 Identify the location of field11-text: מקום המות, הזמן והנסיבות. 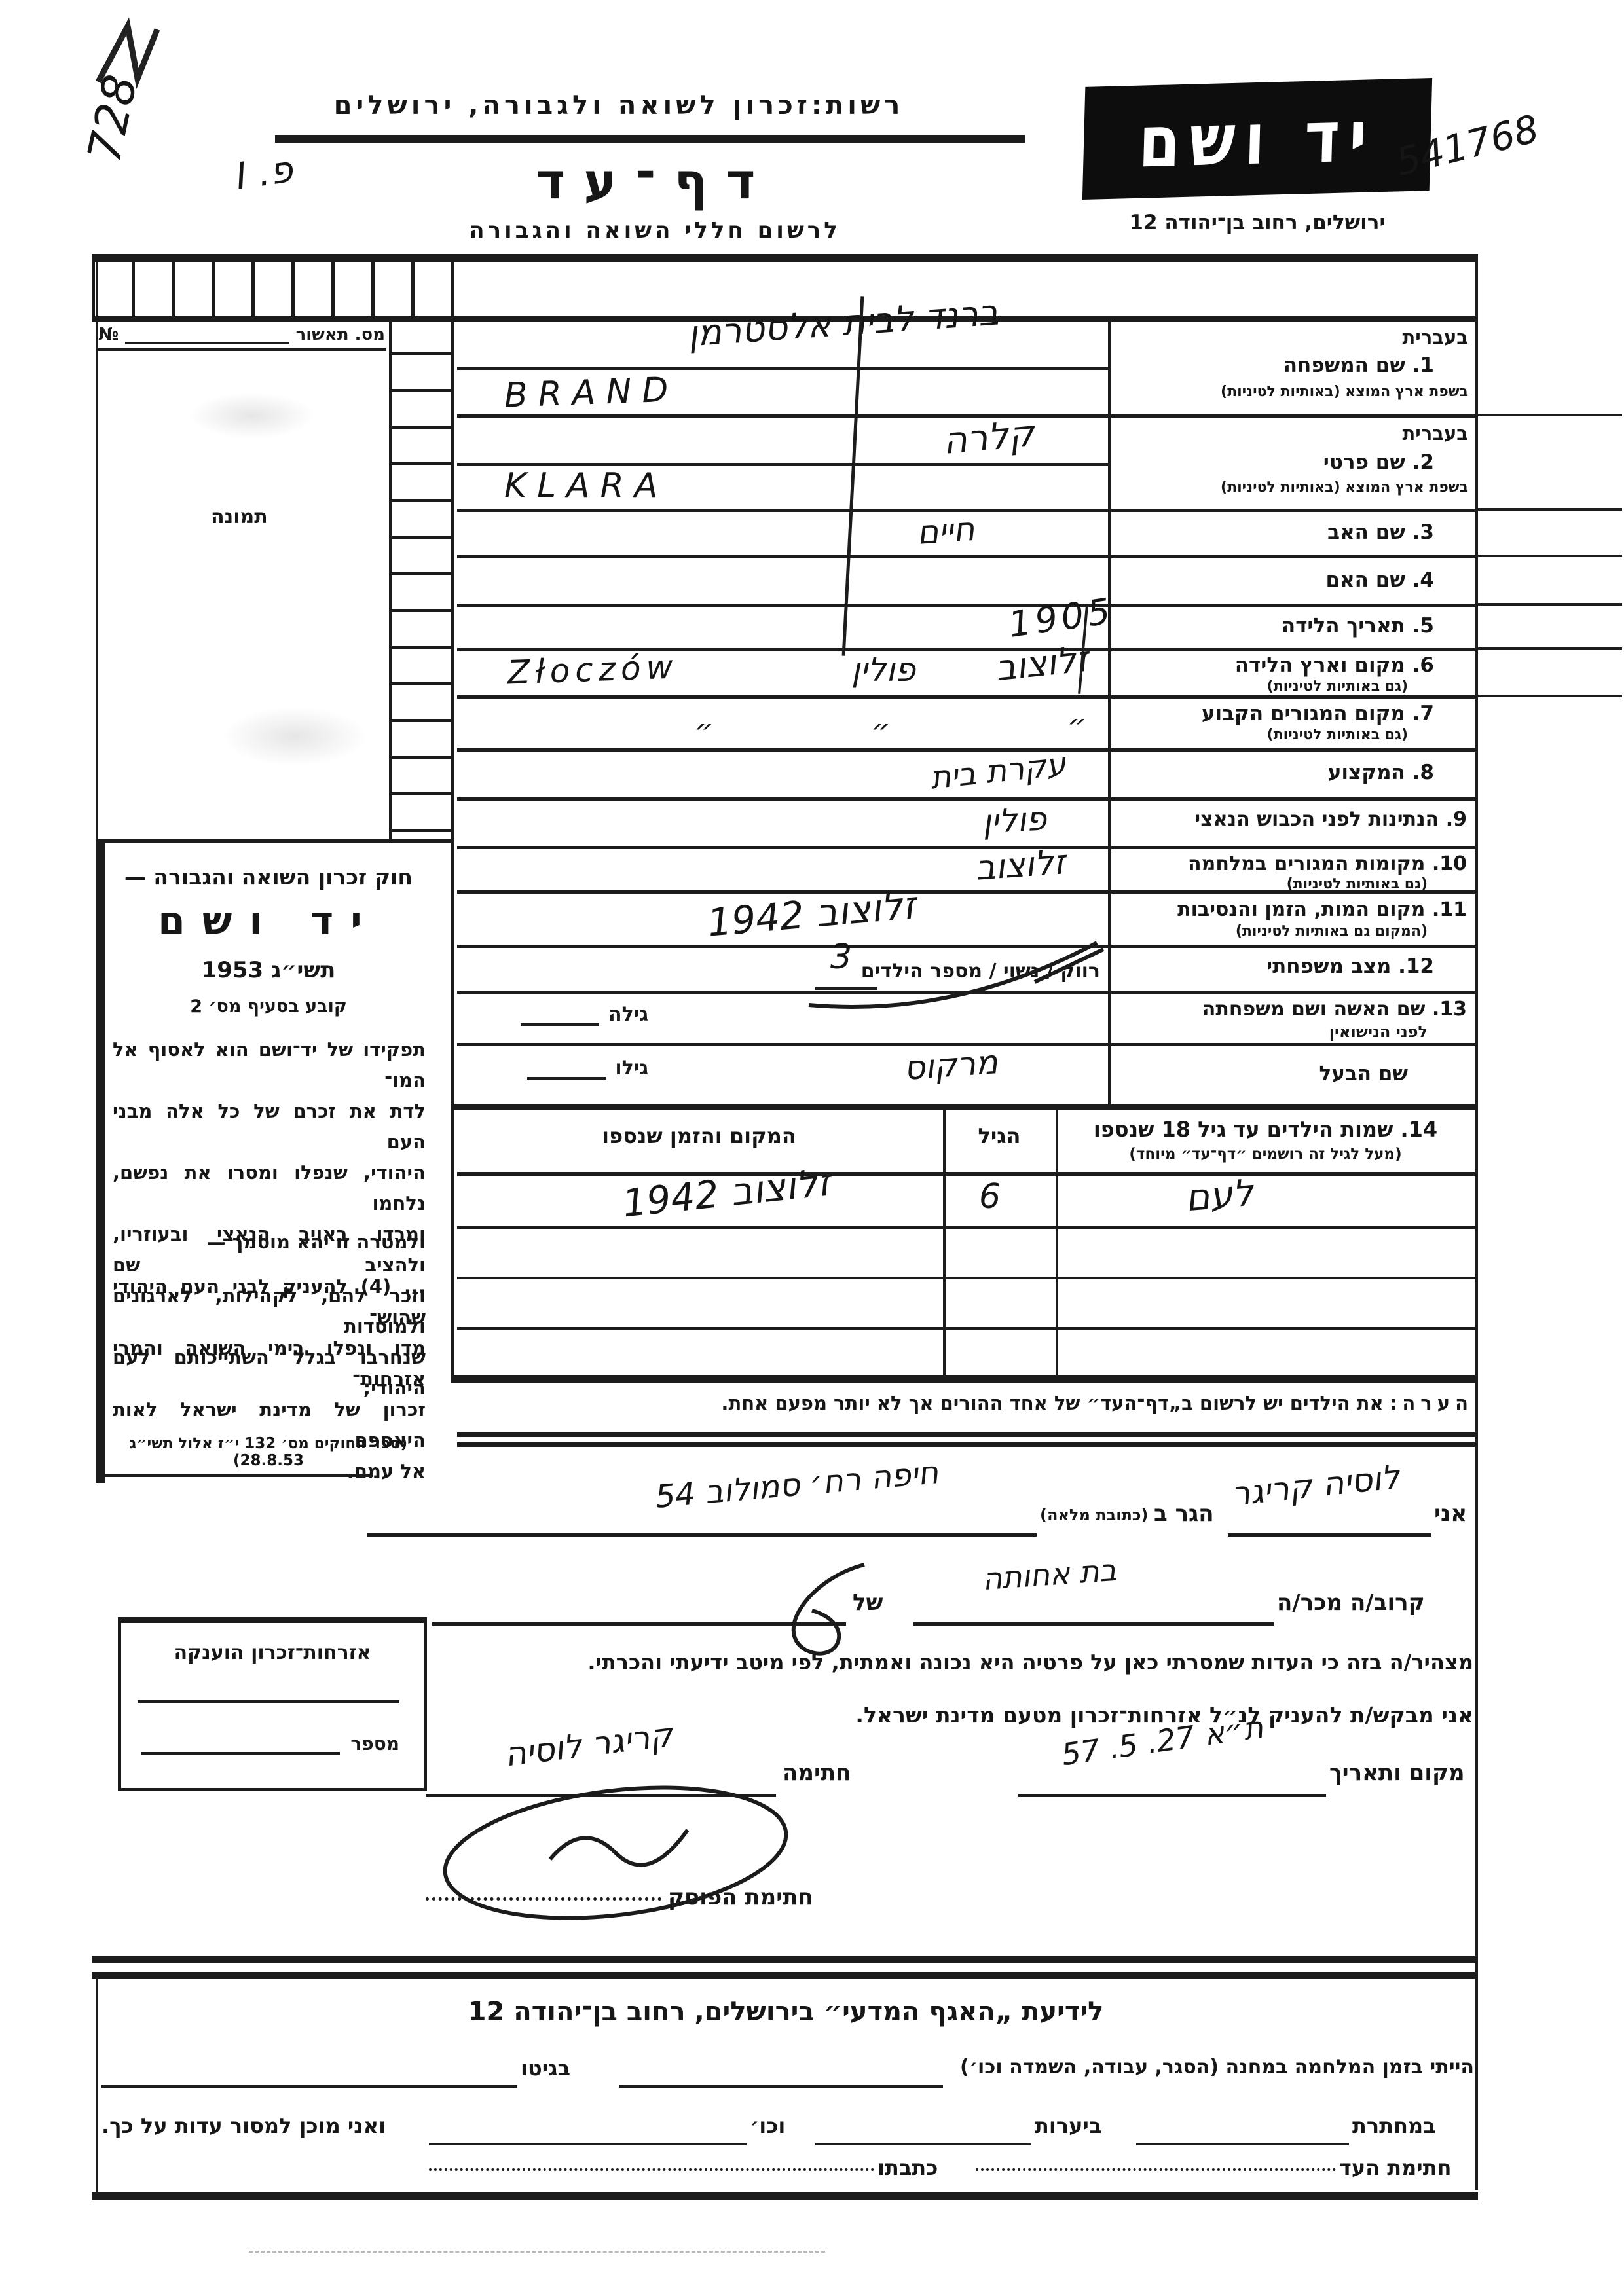
(1301, 909).